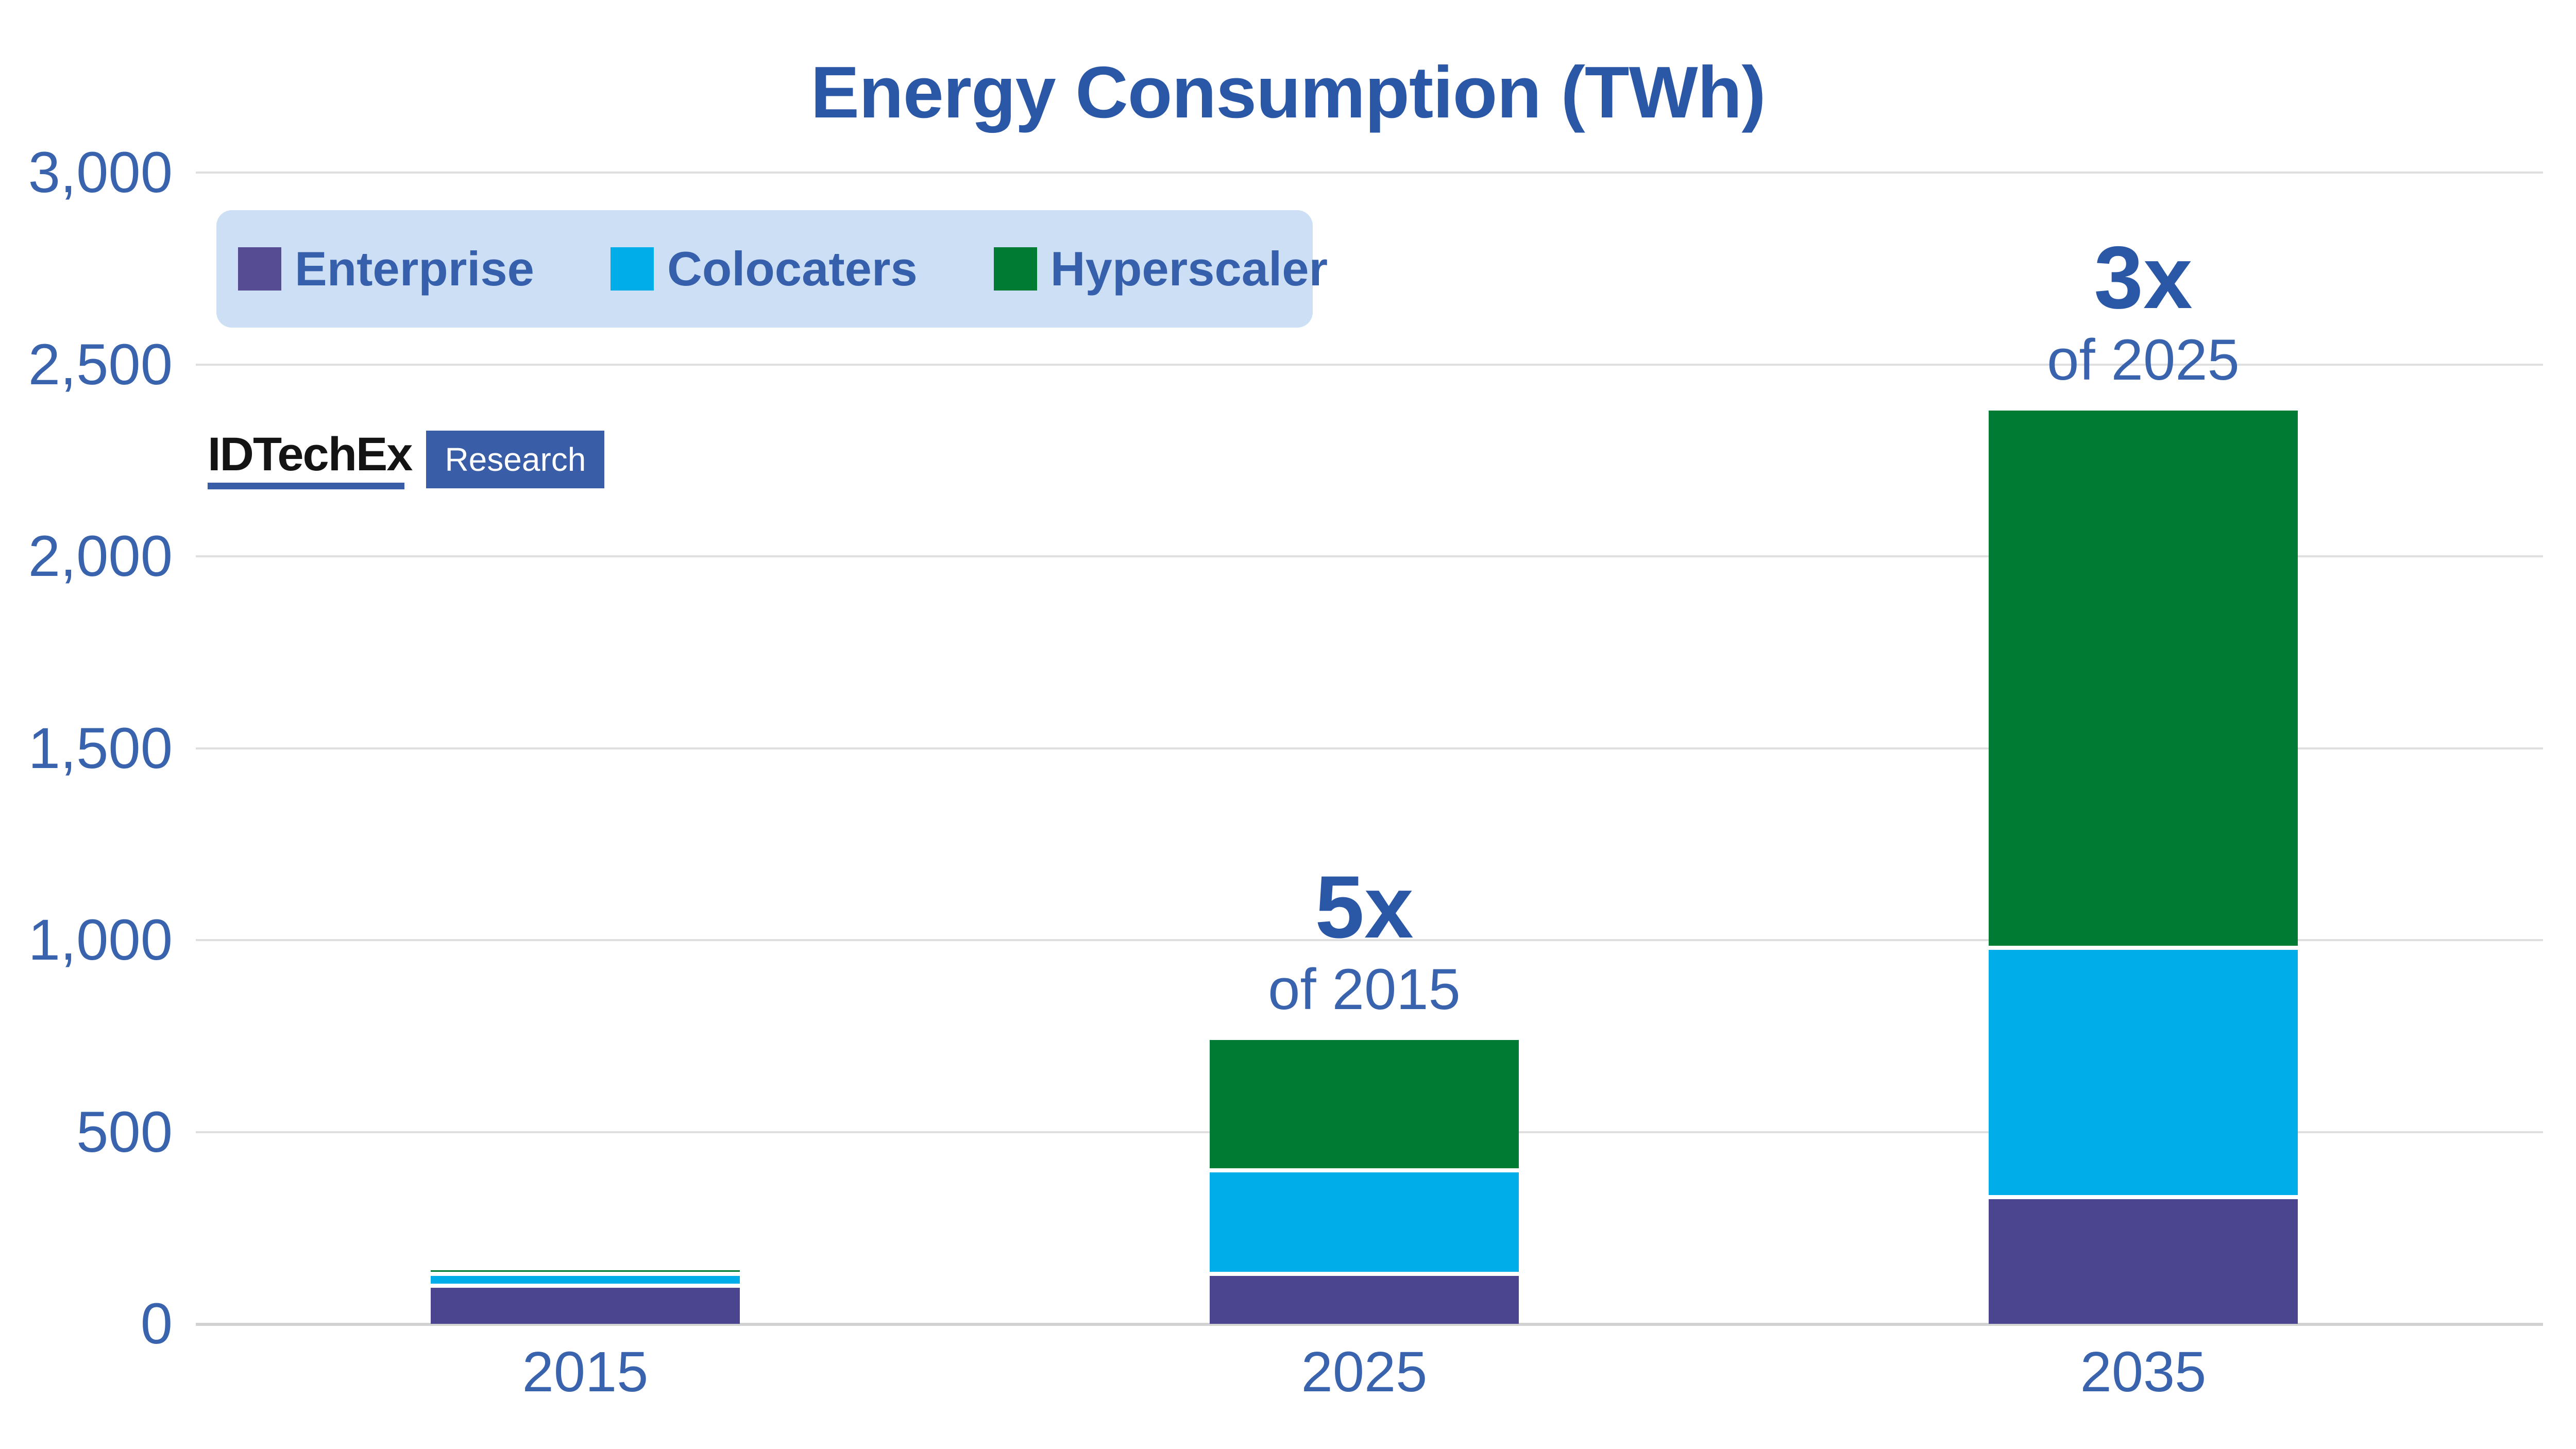 The image size is (2576, 1449). Describe the element at coordinates (1015, 269) in the screenshot. I see `hyperscaler-swatch-icon` at that location.